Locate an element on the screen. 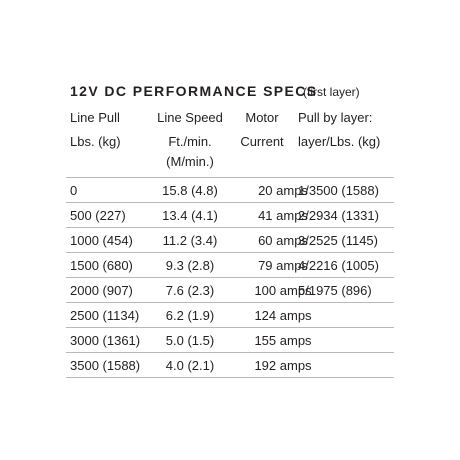 The image size is (460, 460). table-cell: 9.3 (2.8) is located at coordinates (190, 265).